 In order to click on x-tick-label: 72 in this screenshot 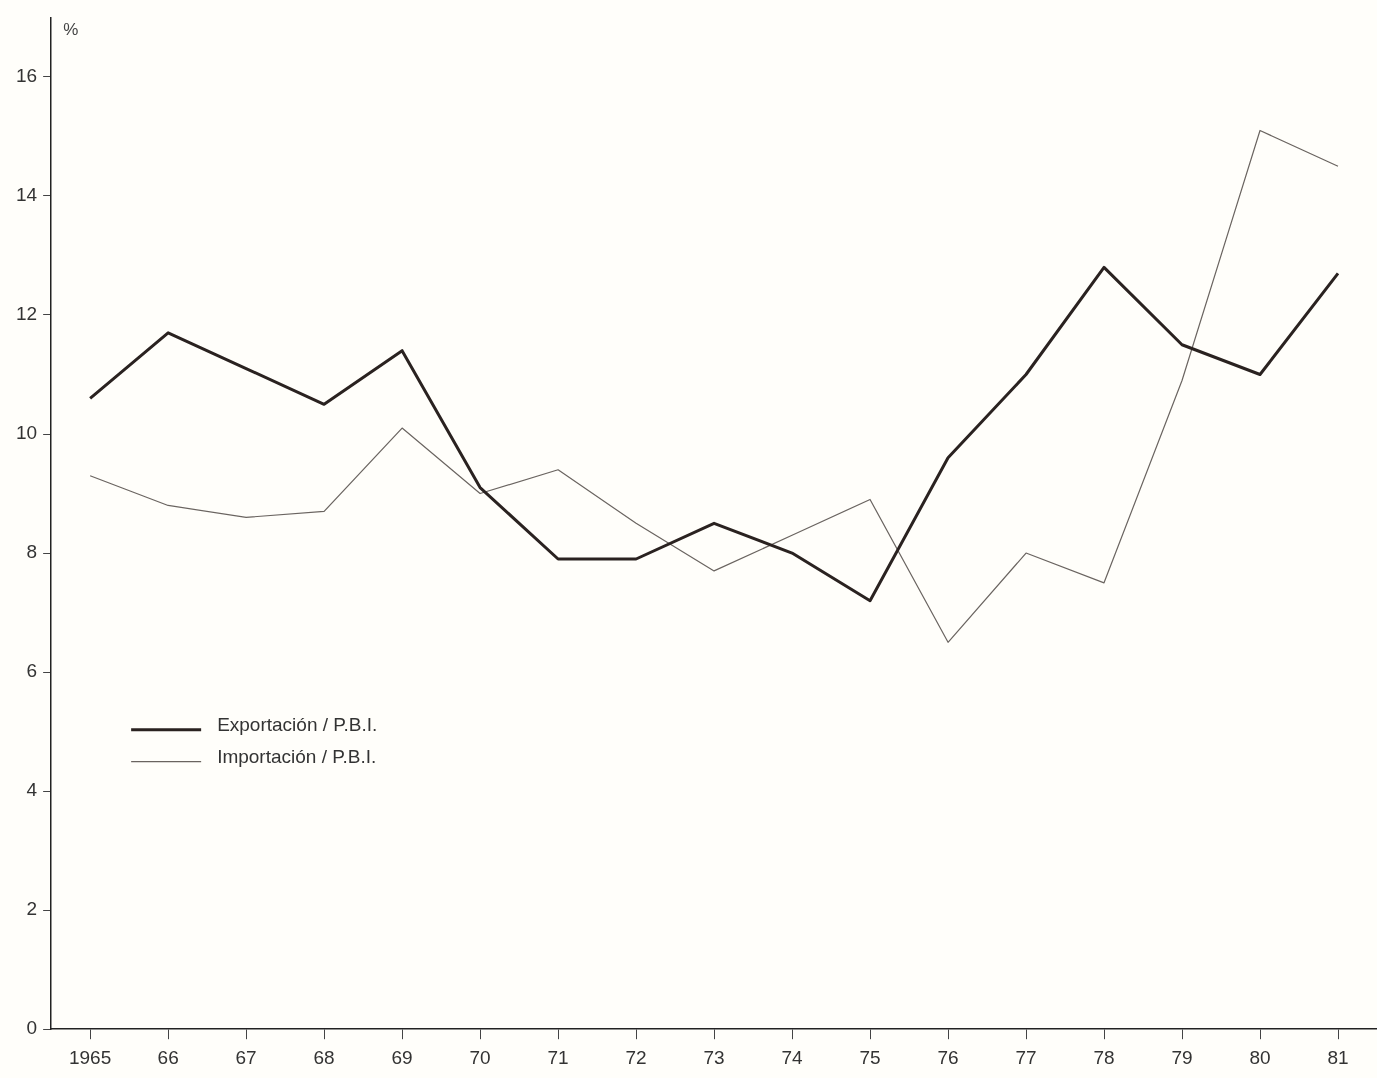, I will do `click(636, 1057)`.